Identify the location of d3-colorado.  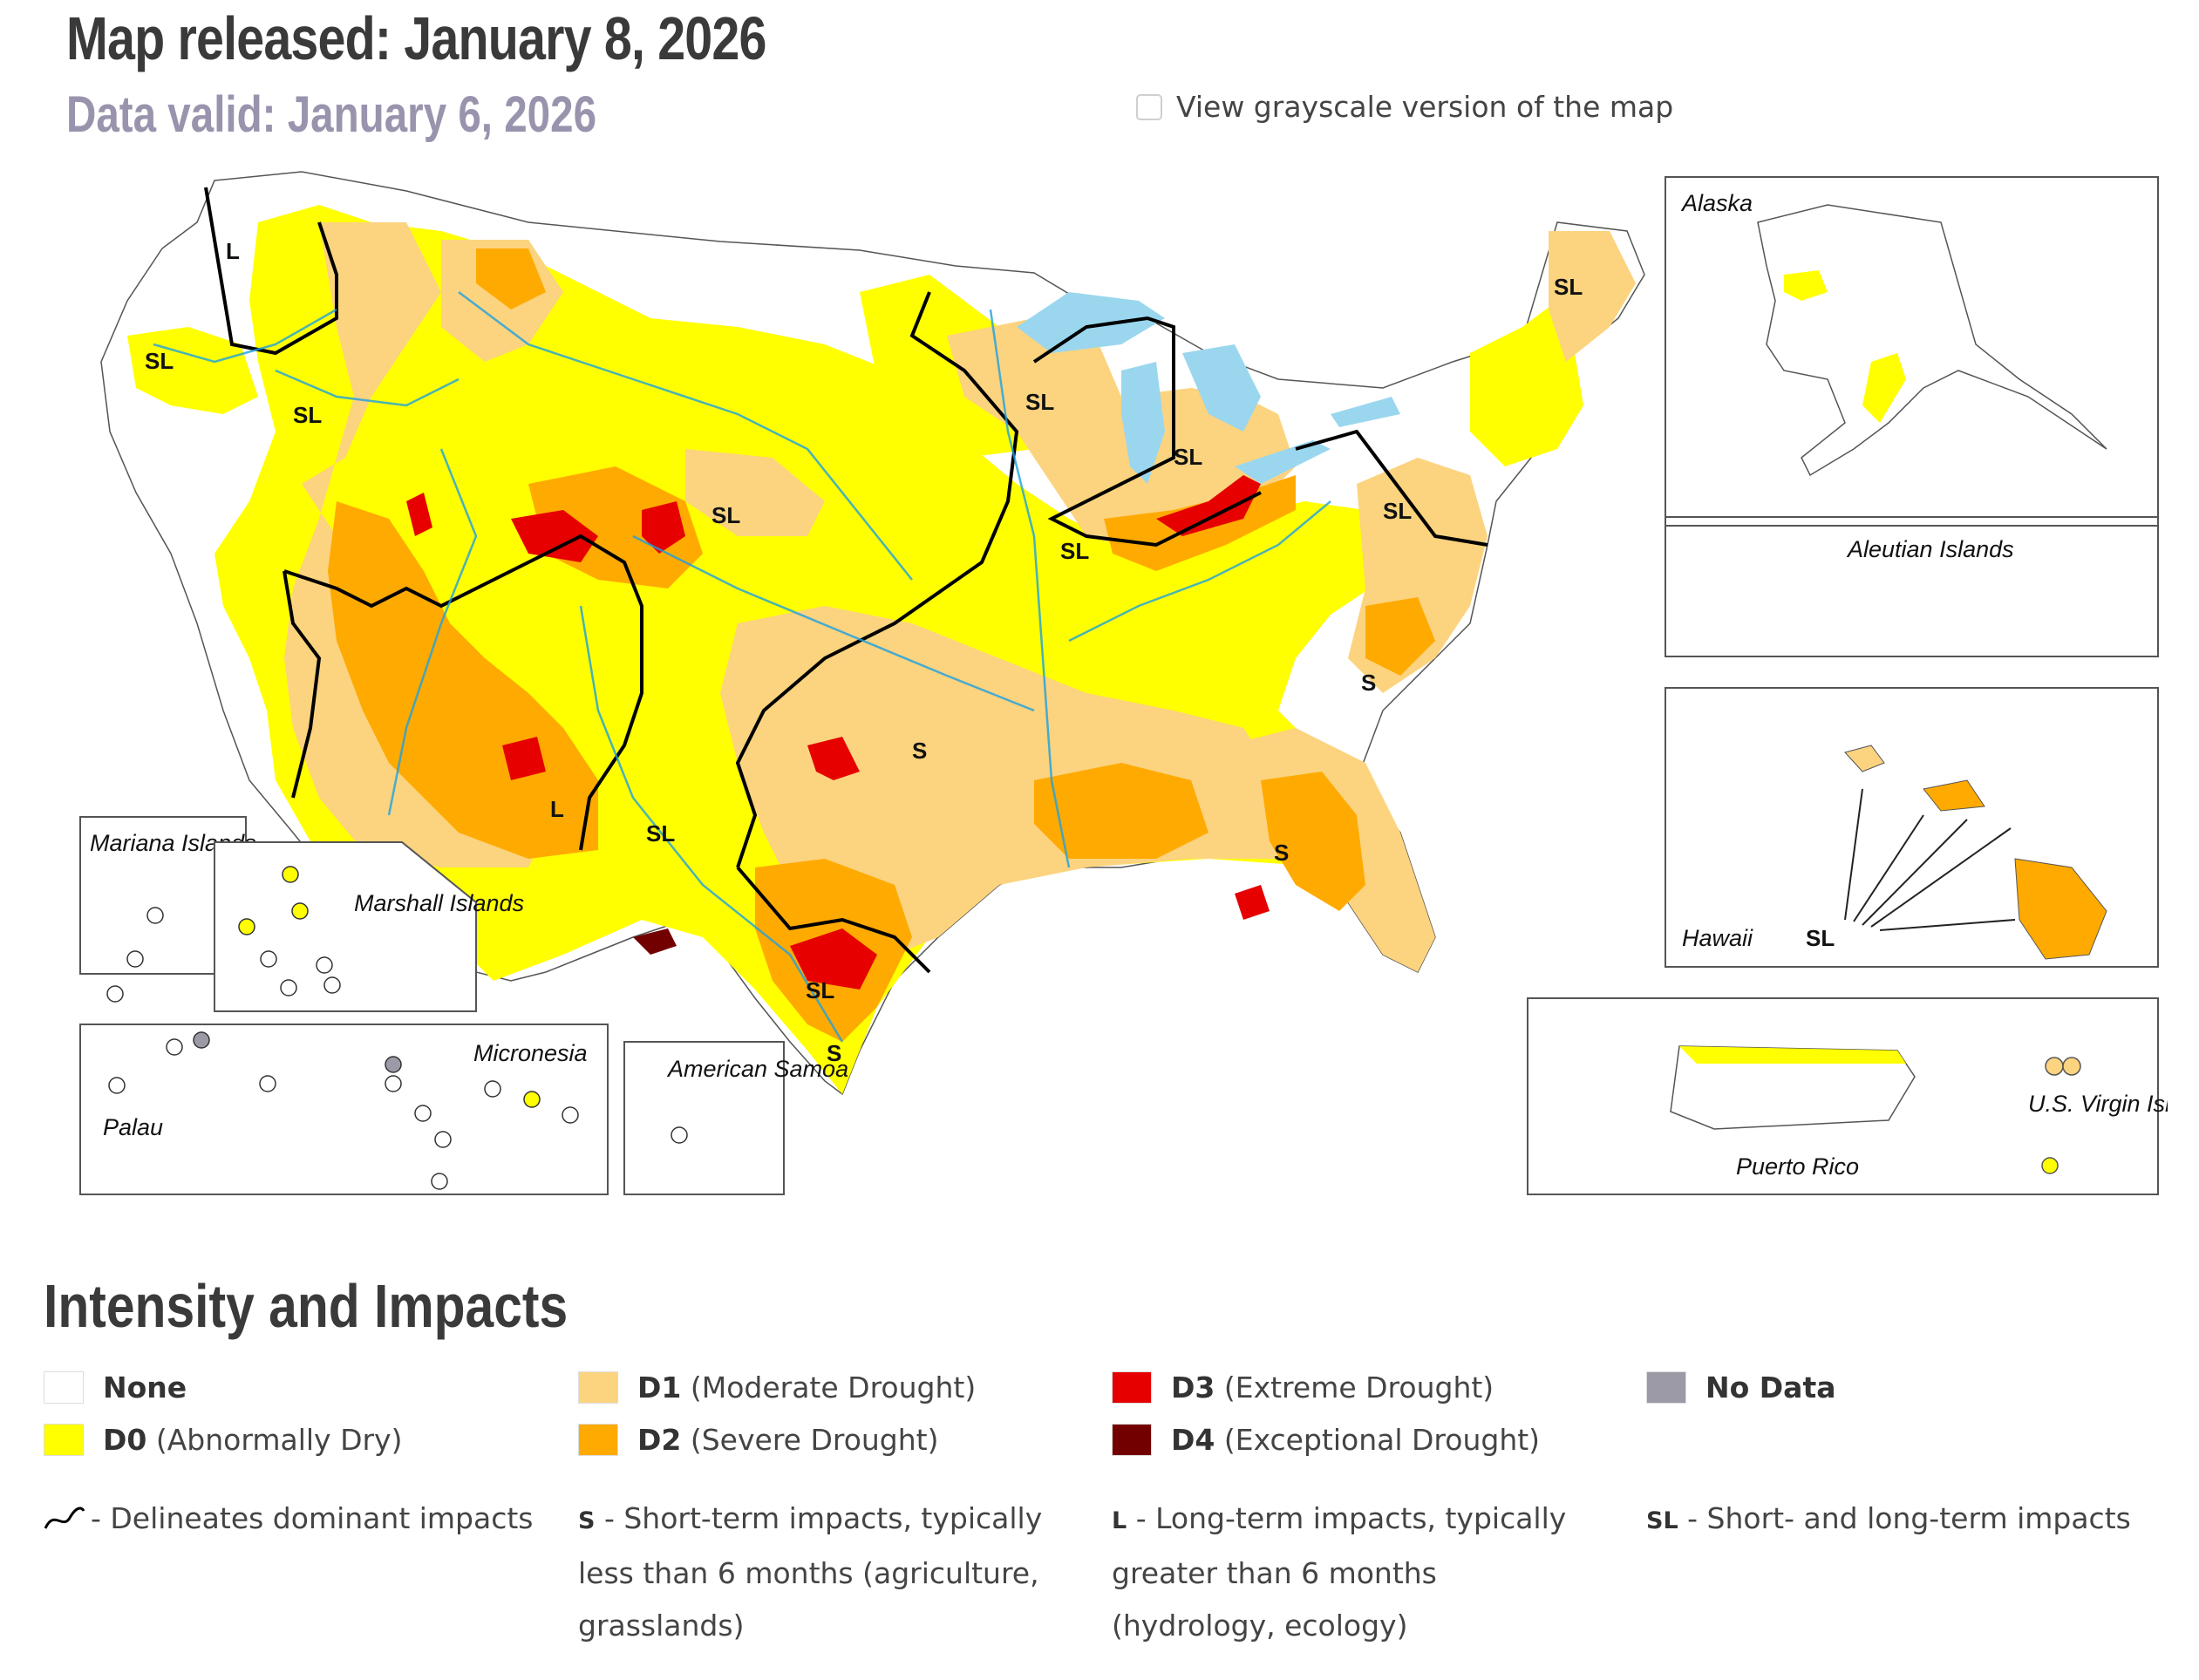
(664, 527).